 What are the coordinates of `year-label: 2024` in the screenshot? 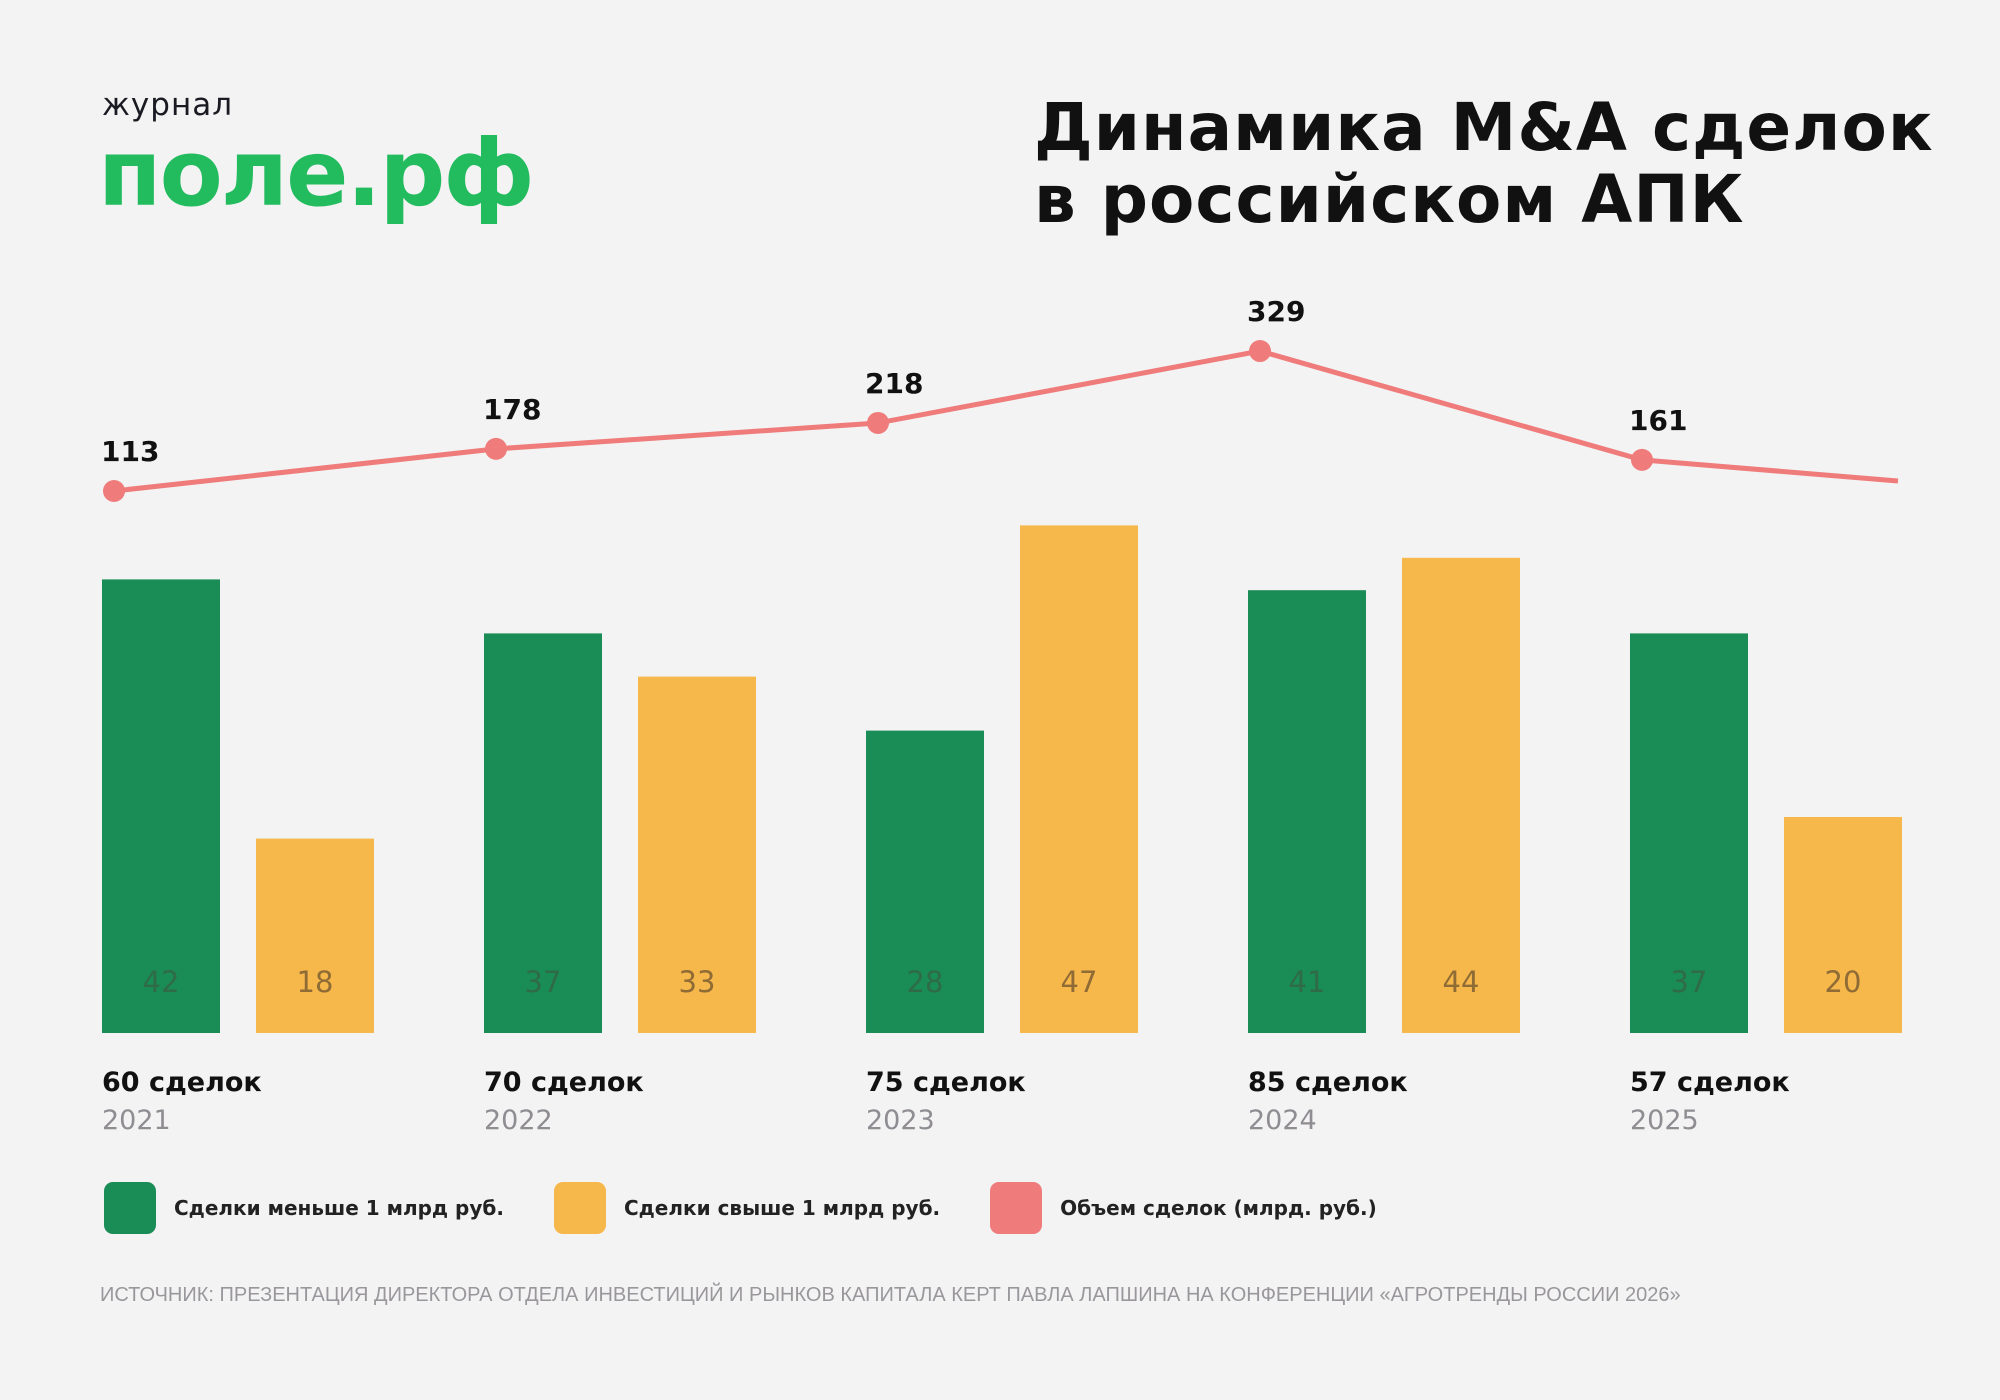 It's located at (1282, 1120).